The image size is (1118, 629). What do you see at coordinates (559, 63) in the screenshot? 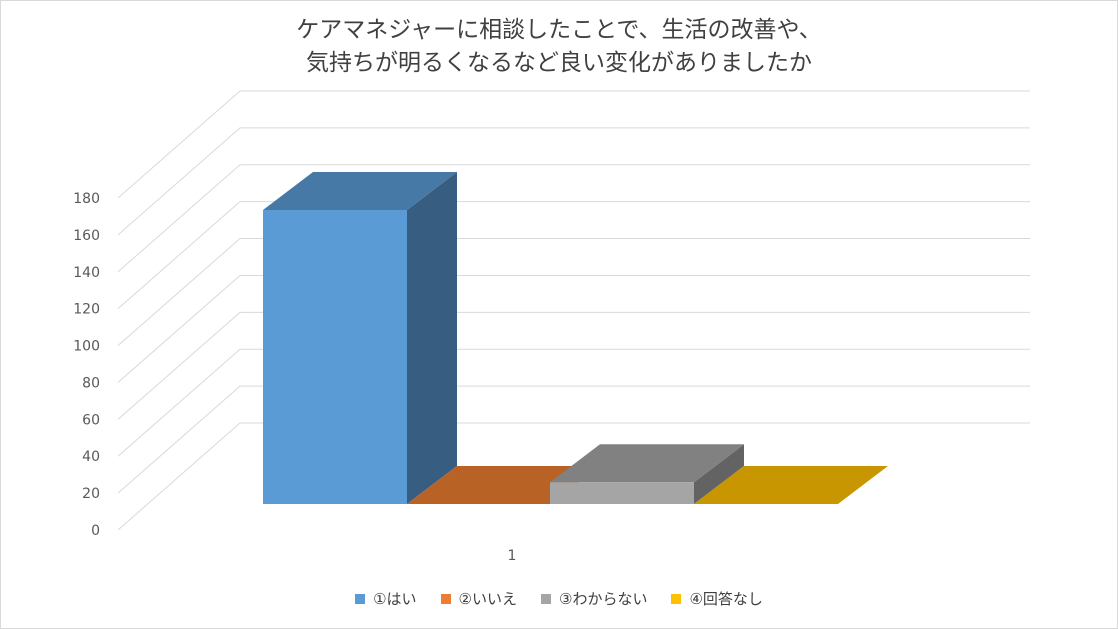
I see `chart-title-line-2: 気持ちが明るくなるなど良い変化がありましたか` at bounding box center [559, 63].